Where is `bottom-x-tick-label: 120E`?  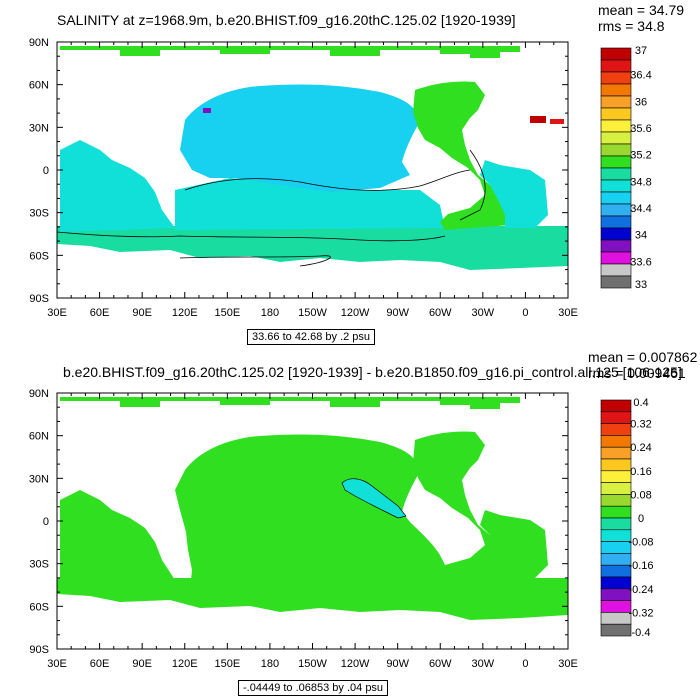
bottom-x-tick-label: 120E is located at coordinates (185, 664).